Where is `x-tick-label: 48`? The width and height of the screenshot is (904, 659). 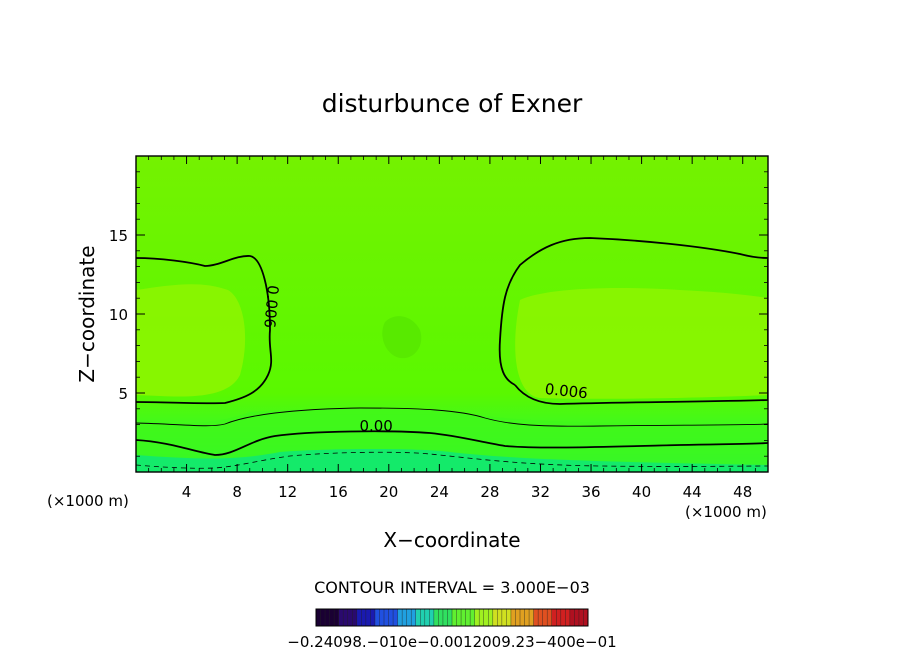 x-tick-label: 48 is located at coordinates (742, 492).